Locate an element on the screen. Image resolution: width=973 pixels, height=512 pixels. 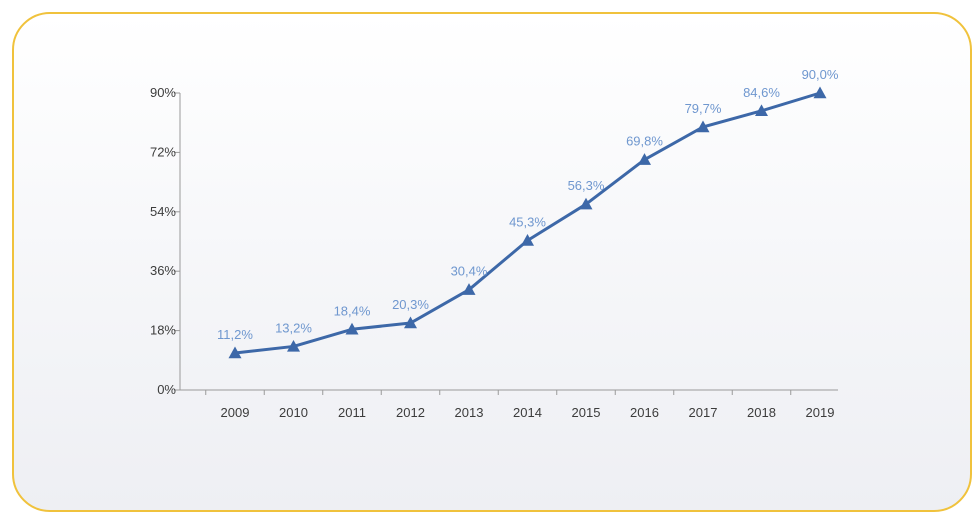
x-tick-label: 2016 is located at coordinates (644, 412).